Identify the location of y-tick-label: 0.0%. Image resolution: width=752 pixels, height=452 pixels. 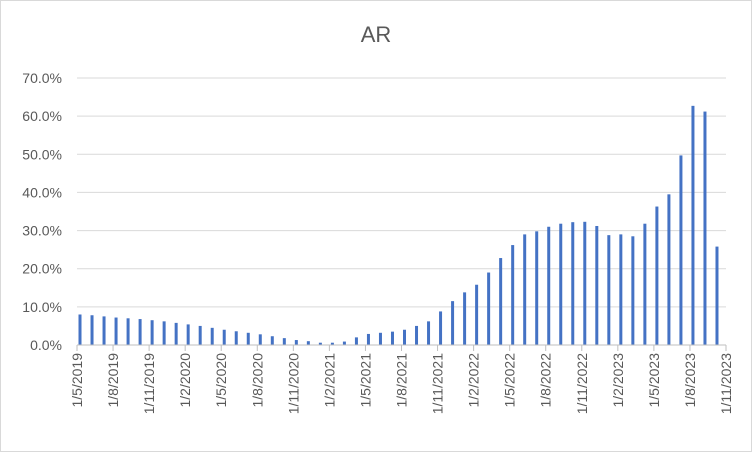
(46, 345).